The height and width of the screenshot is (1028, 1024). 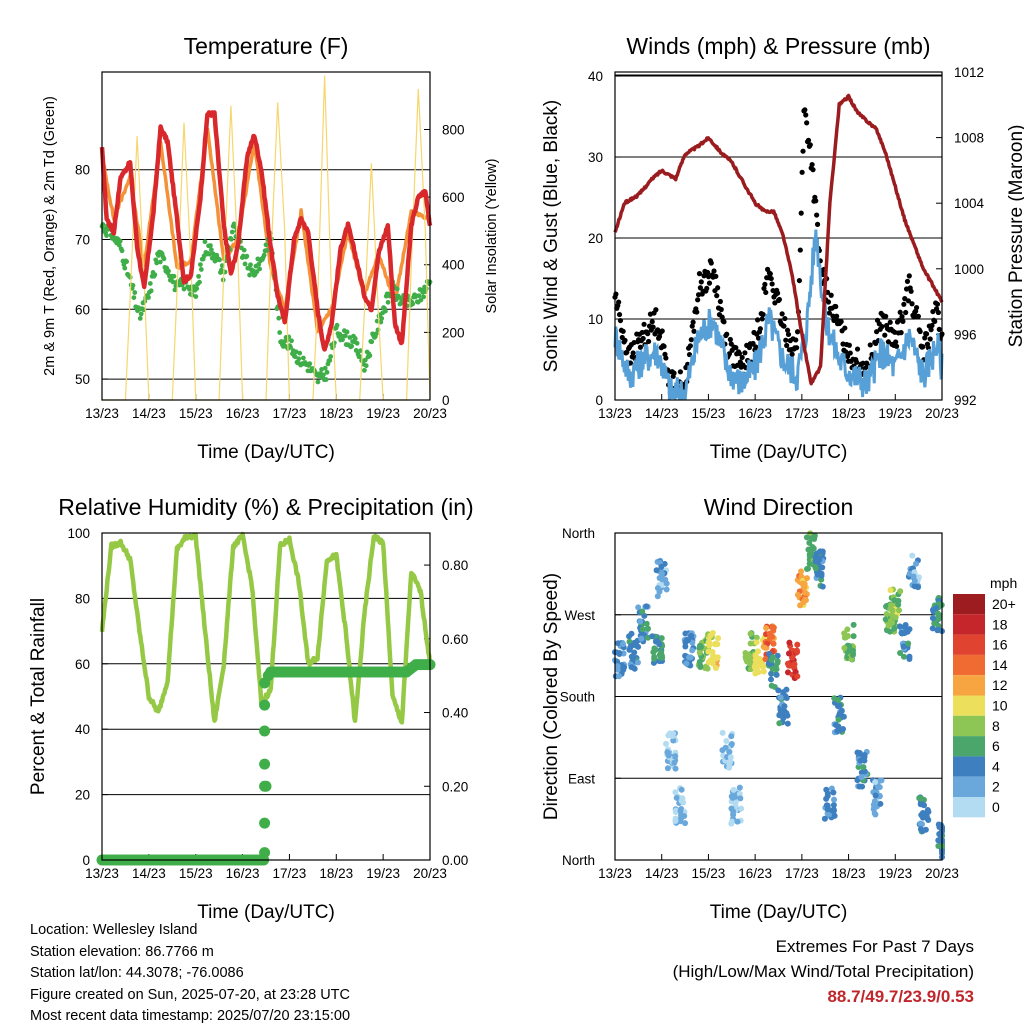 What do you see at coordinates (755, 873) in the screenshot?
I see `x-tick-label: 16/23` at bounding box center [755, 873].